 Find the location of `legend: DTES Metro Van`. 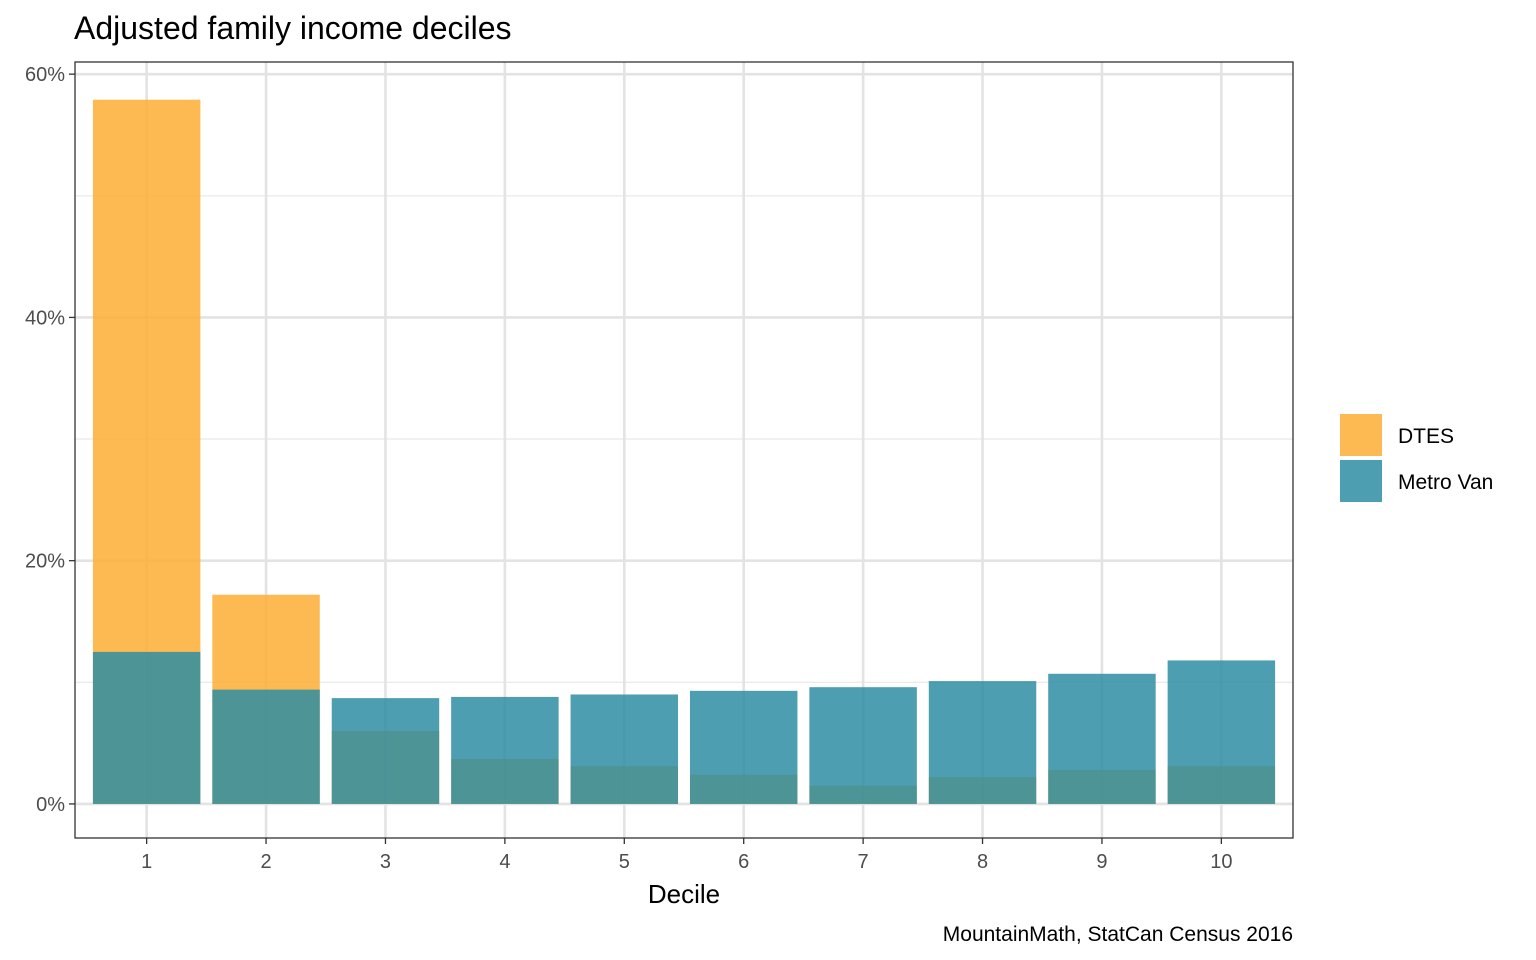

legend: DTES Metro Van is located at coordinates (1416, 458).